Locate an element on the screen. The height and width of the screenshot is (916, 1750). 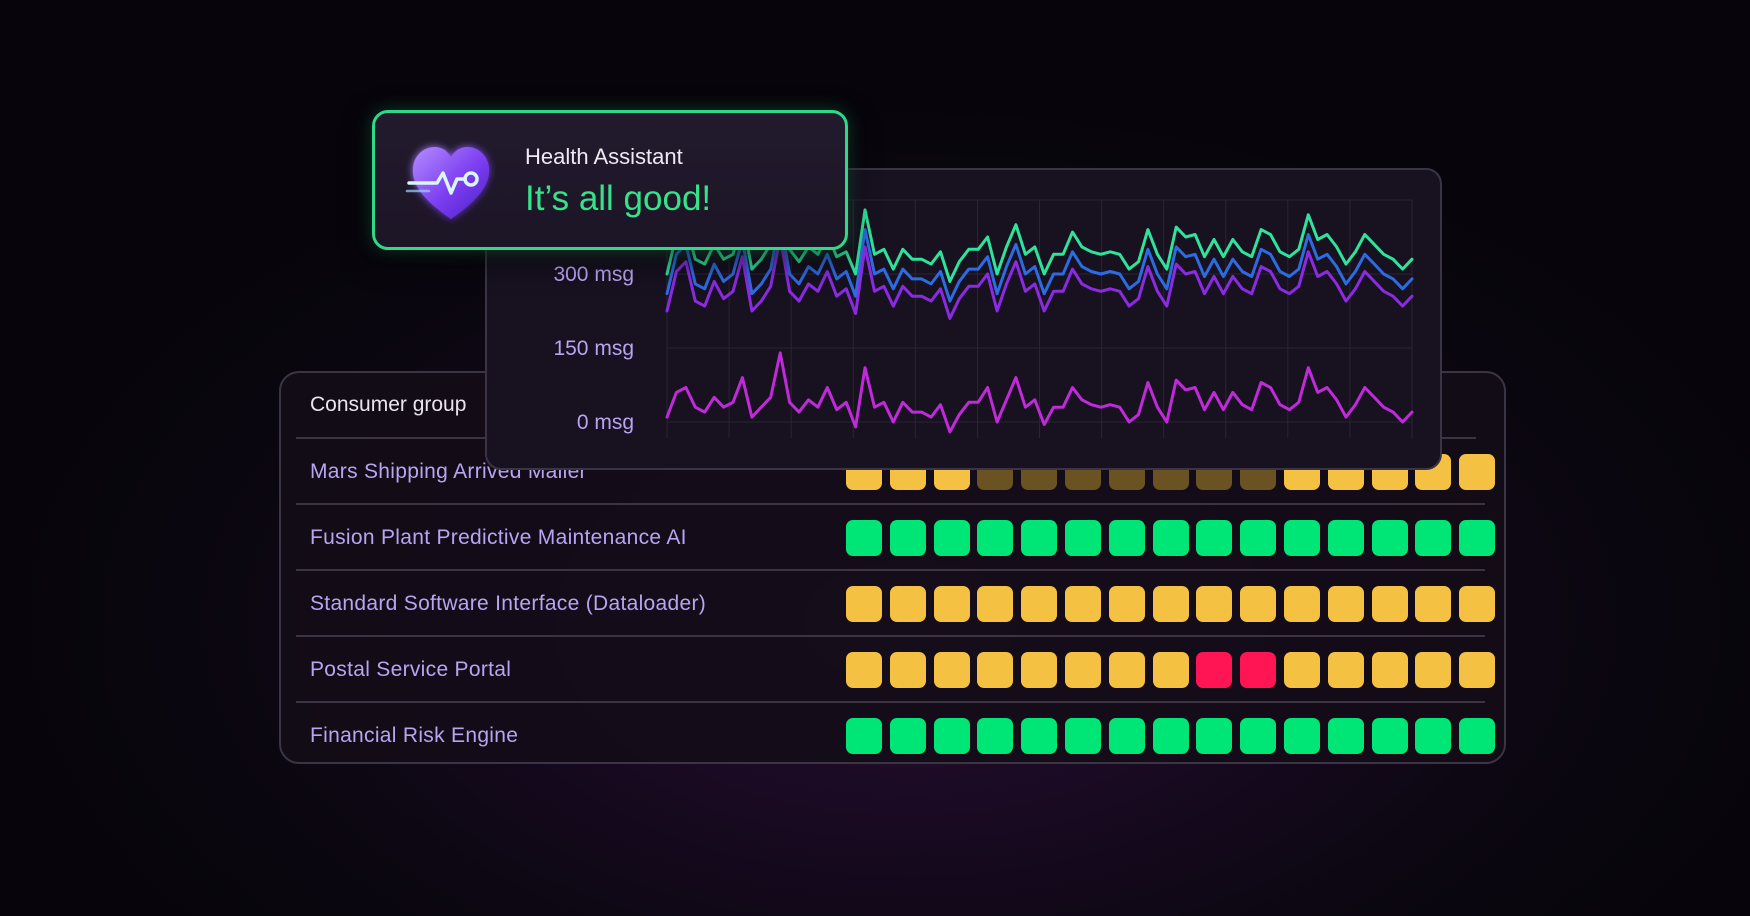
table-row: Fusion Plant Predictive Maintenance AI is located at coordinates (896, 538).